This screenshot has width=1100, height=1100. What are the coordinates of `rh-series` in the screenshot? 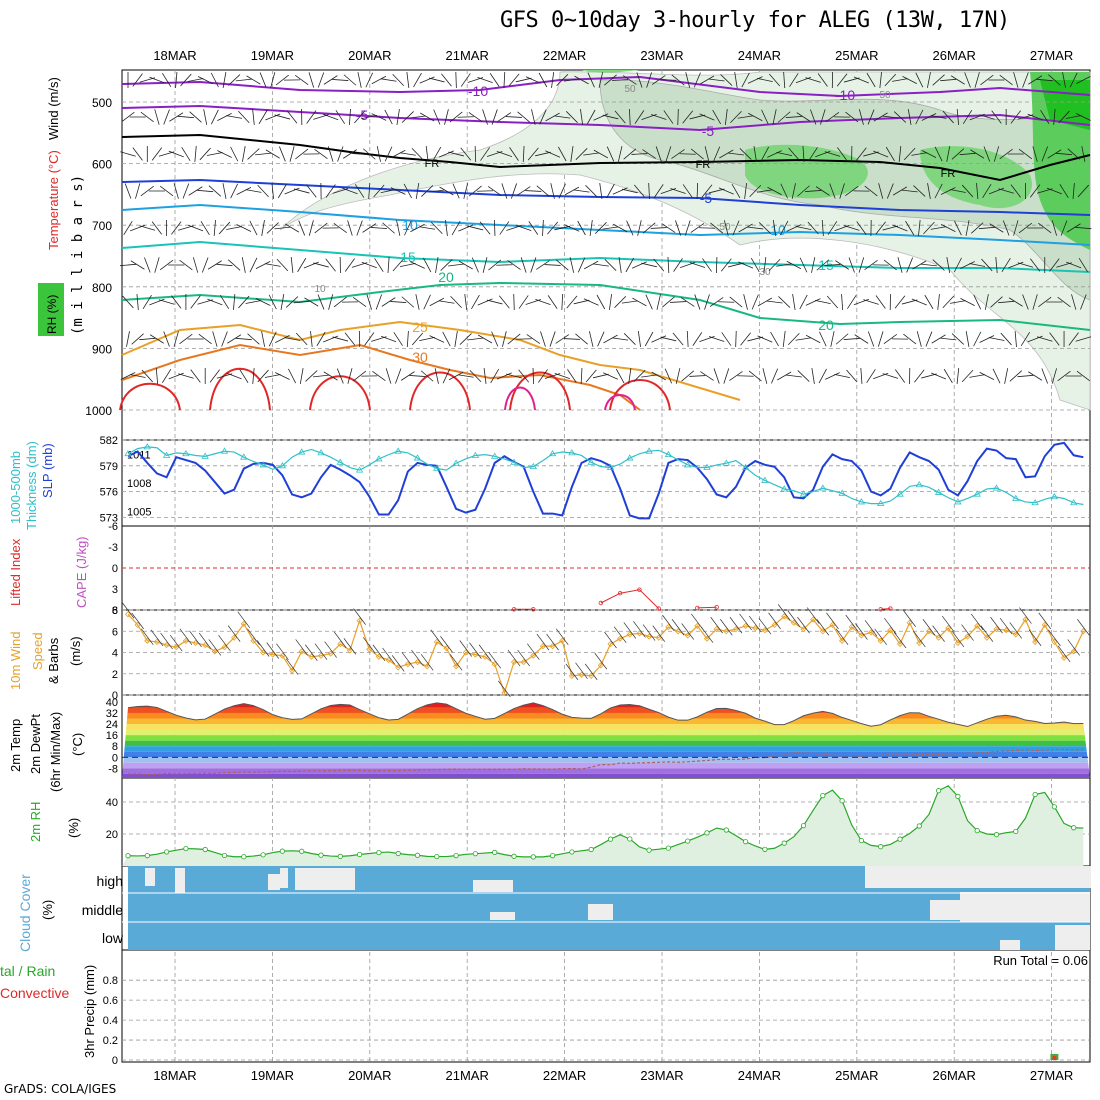 It's located at (605, 821).